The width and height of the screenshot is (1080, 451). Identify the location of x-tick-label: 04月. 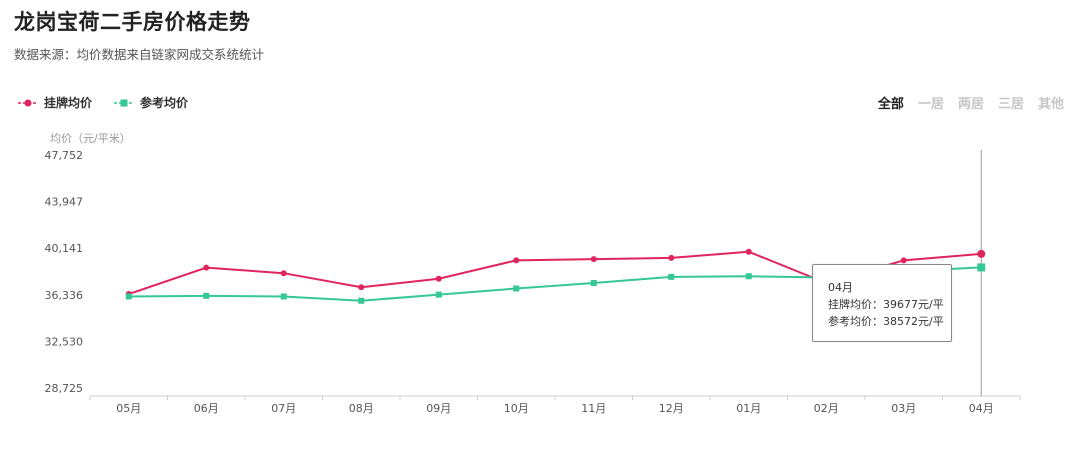
(981, 408).